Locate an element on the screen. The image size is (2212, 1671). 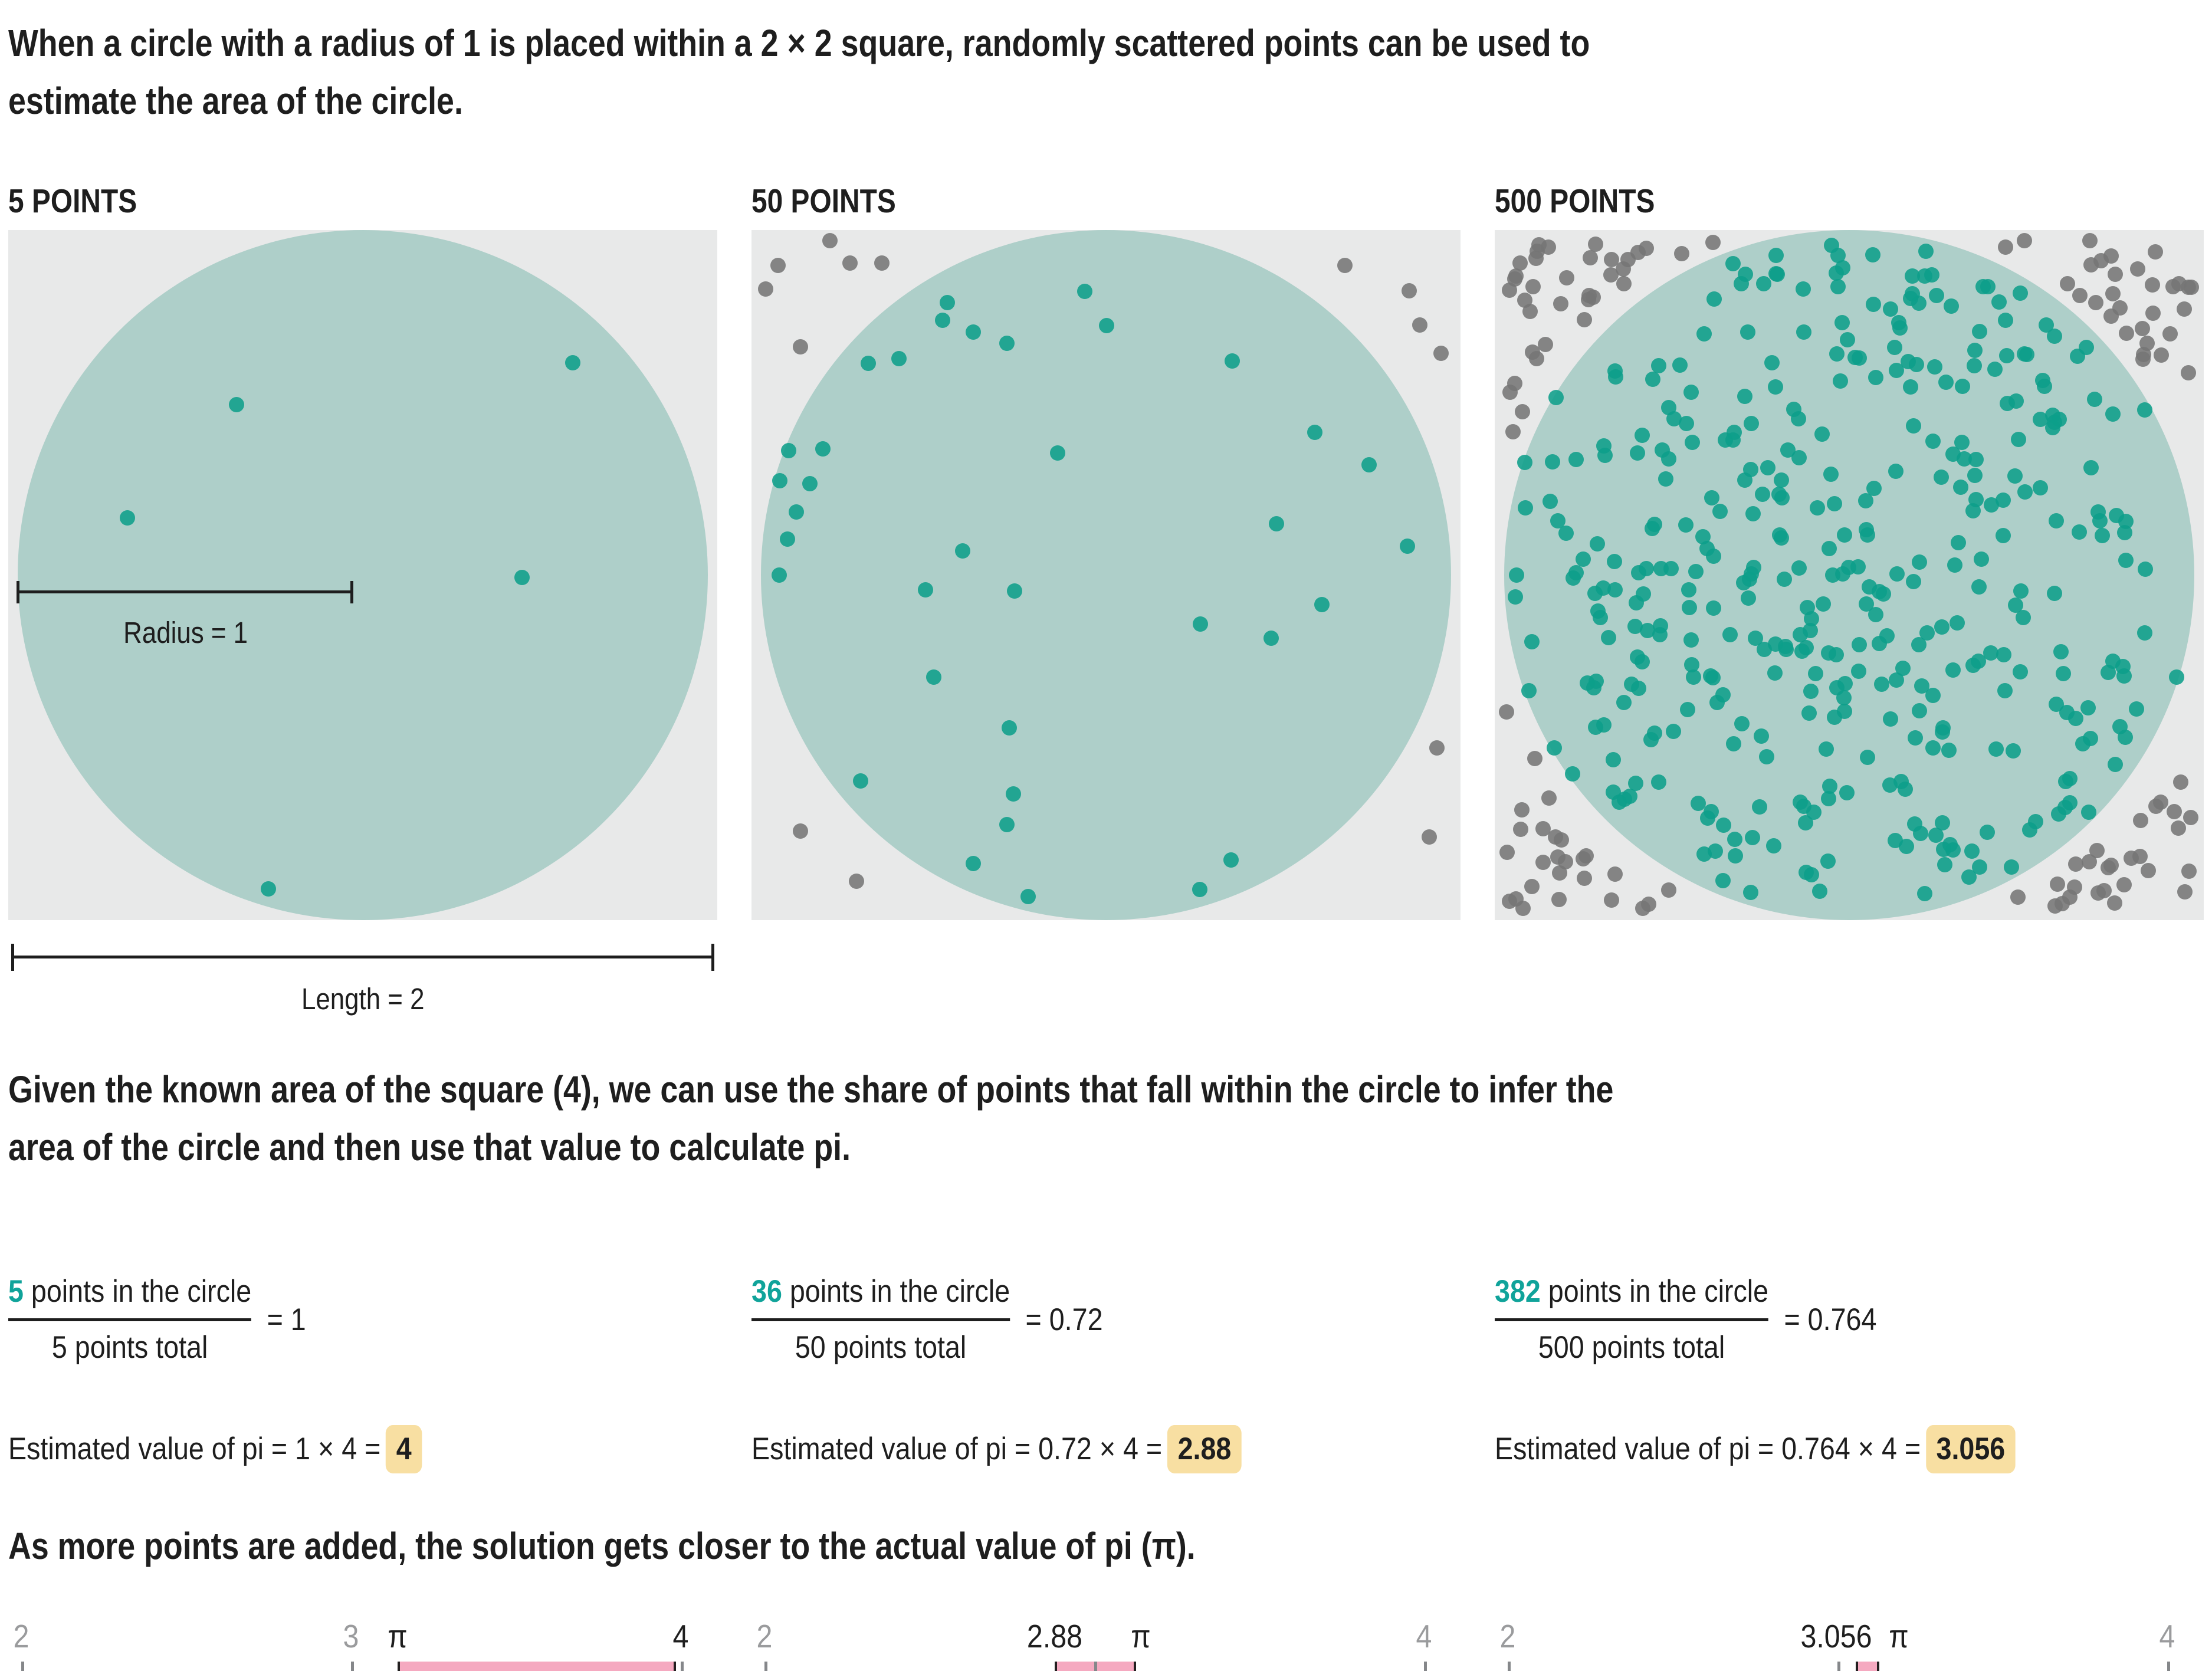
pi-estimate-line: Estimated value of pi = 1 × 4 = 4 is located at coordinates (360, 1449).